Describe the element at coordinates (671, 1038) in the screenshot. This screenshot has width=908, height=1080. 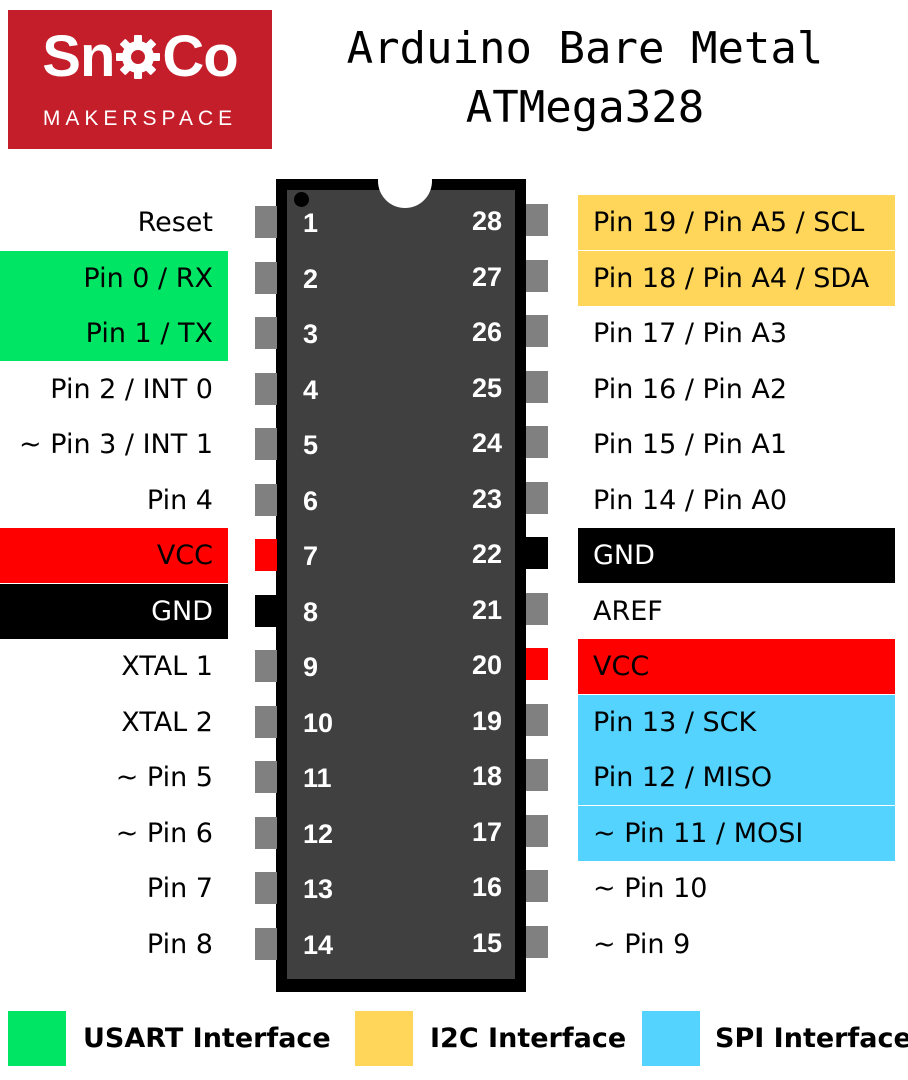
I see `legend-swatch-spi` at that location.